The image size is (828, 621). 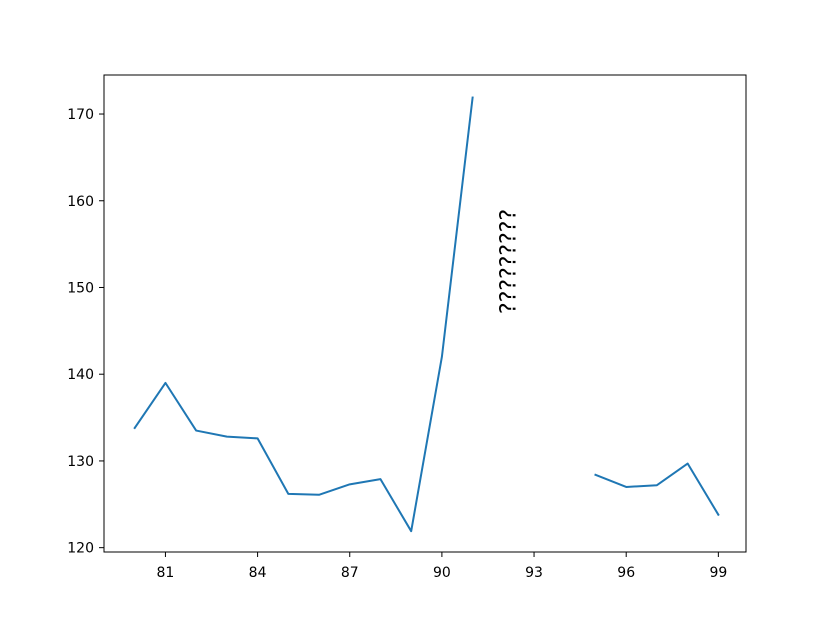 I want to click on x-tick-label: 90, so click(x=442, y=573).